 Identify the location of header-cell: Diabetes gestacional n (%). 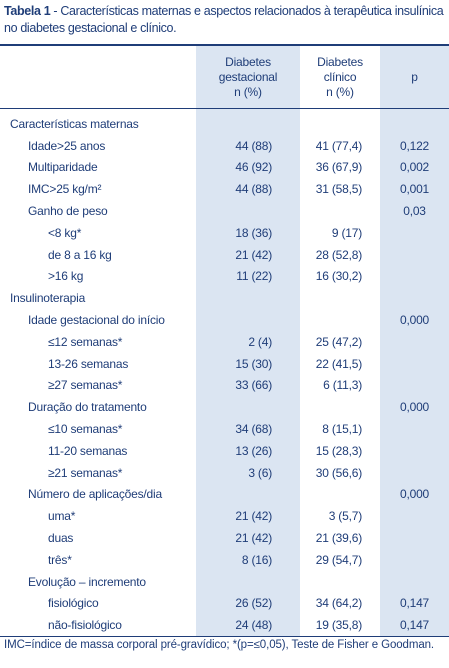
(248, 77).